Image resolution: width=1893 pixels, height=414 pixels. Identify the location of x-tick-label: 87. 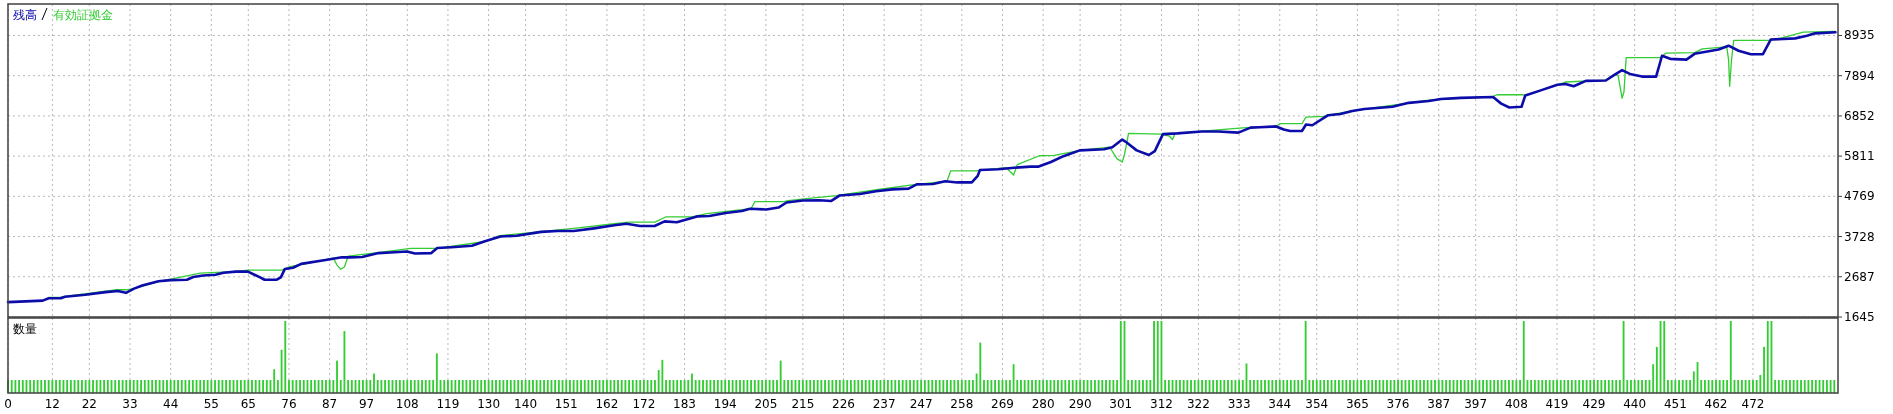
(330, 404).